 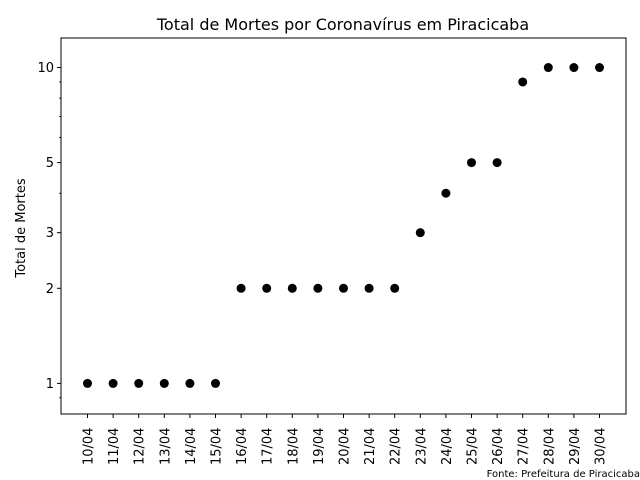 I want to click on x-tick-label: 30/04, so click(x=601, y=446).